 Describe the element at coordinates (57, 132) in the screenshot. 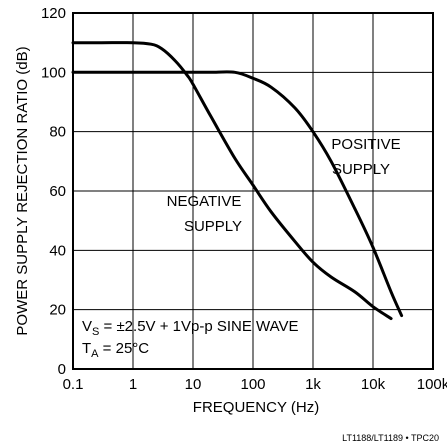

I see `y-tick-label: 80` at that location.